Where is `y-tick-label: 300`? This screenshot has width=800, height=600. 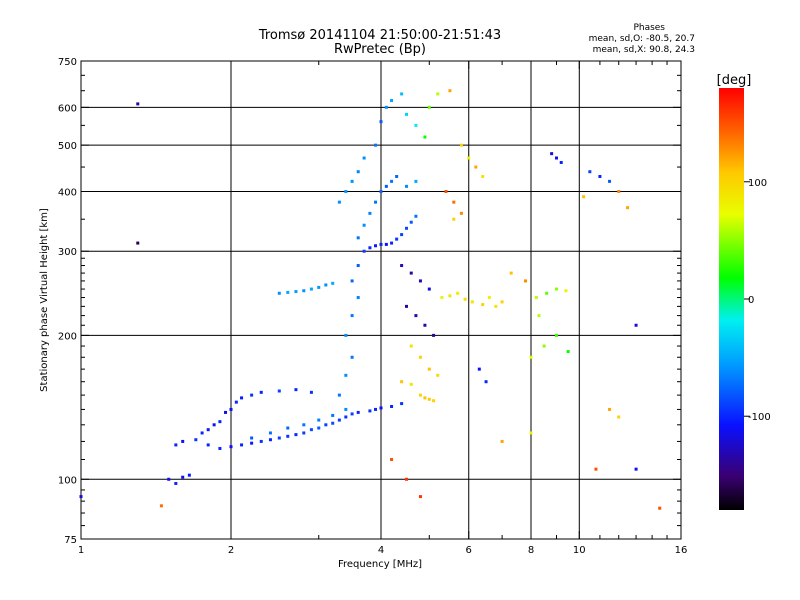
y-tick-label: 300 is located at coordinates (67, 252).